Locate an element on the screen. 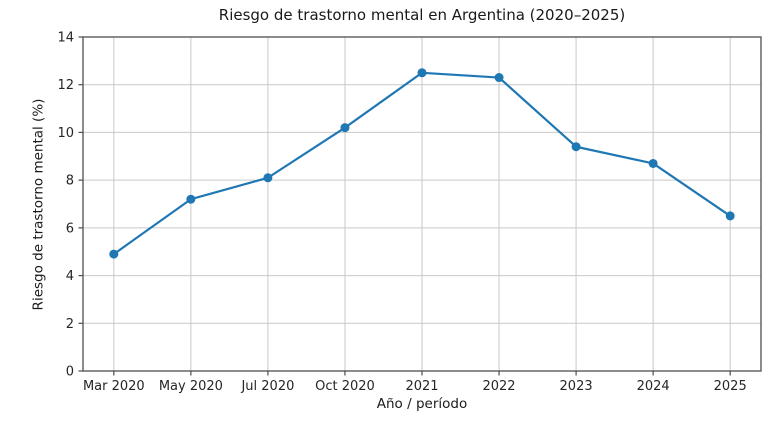 Image resolution: width=783 pixels, height=427 pixels. x-tick-label: Oct 2020 is located at coordinates (345, 386).